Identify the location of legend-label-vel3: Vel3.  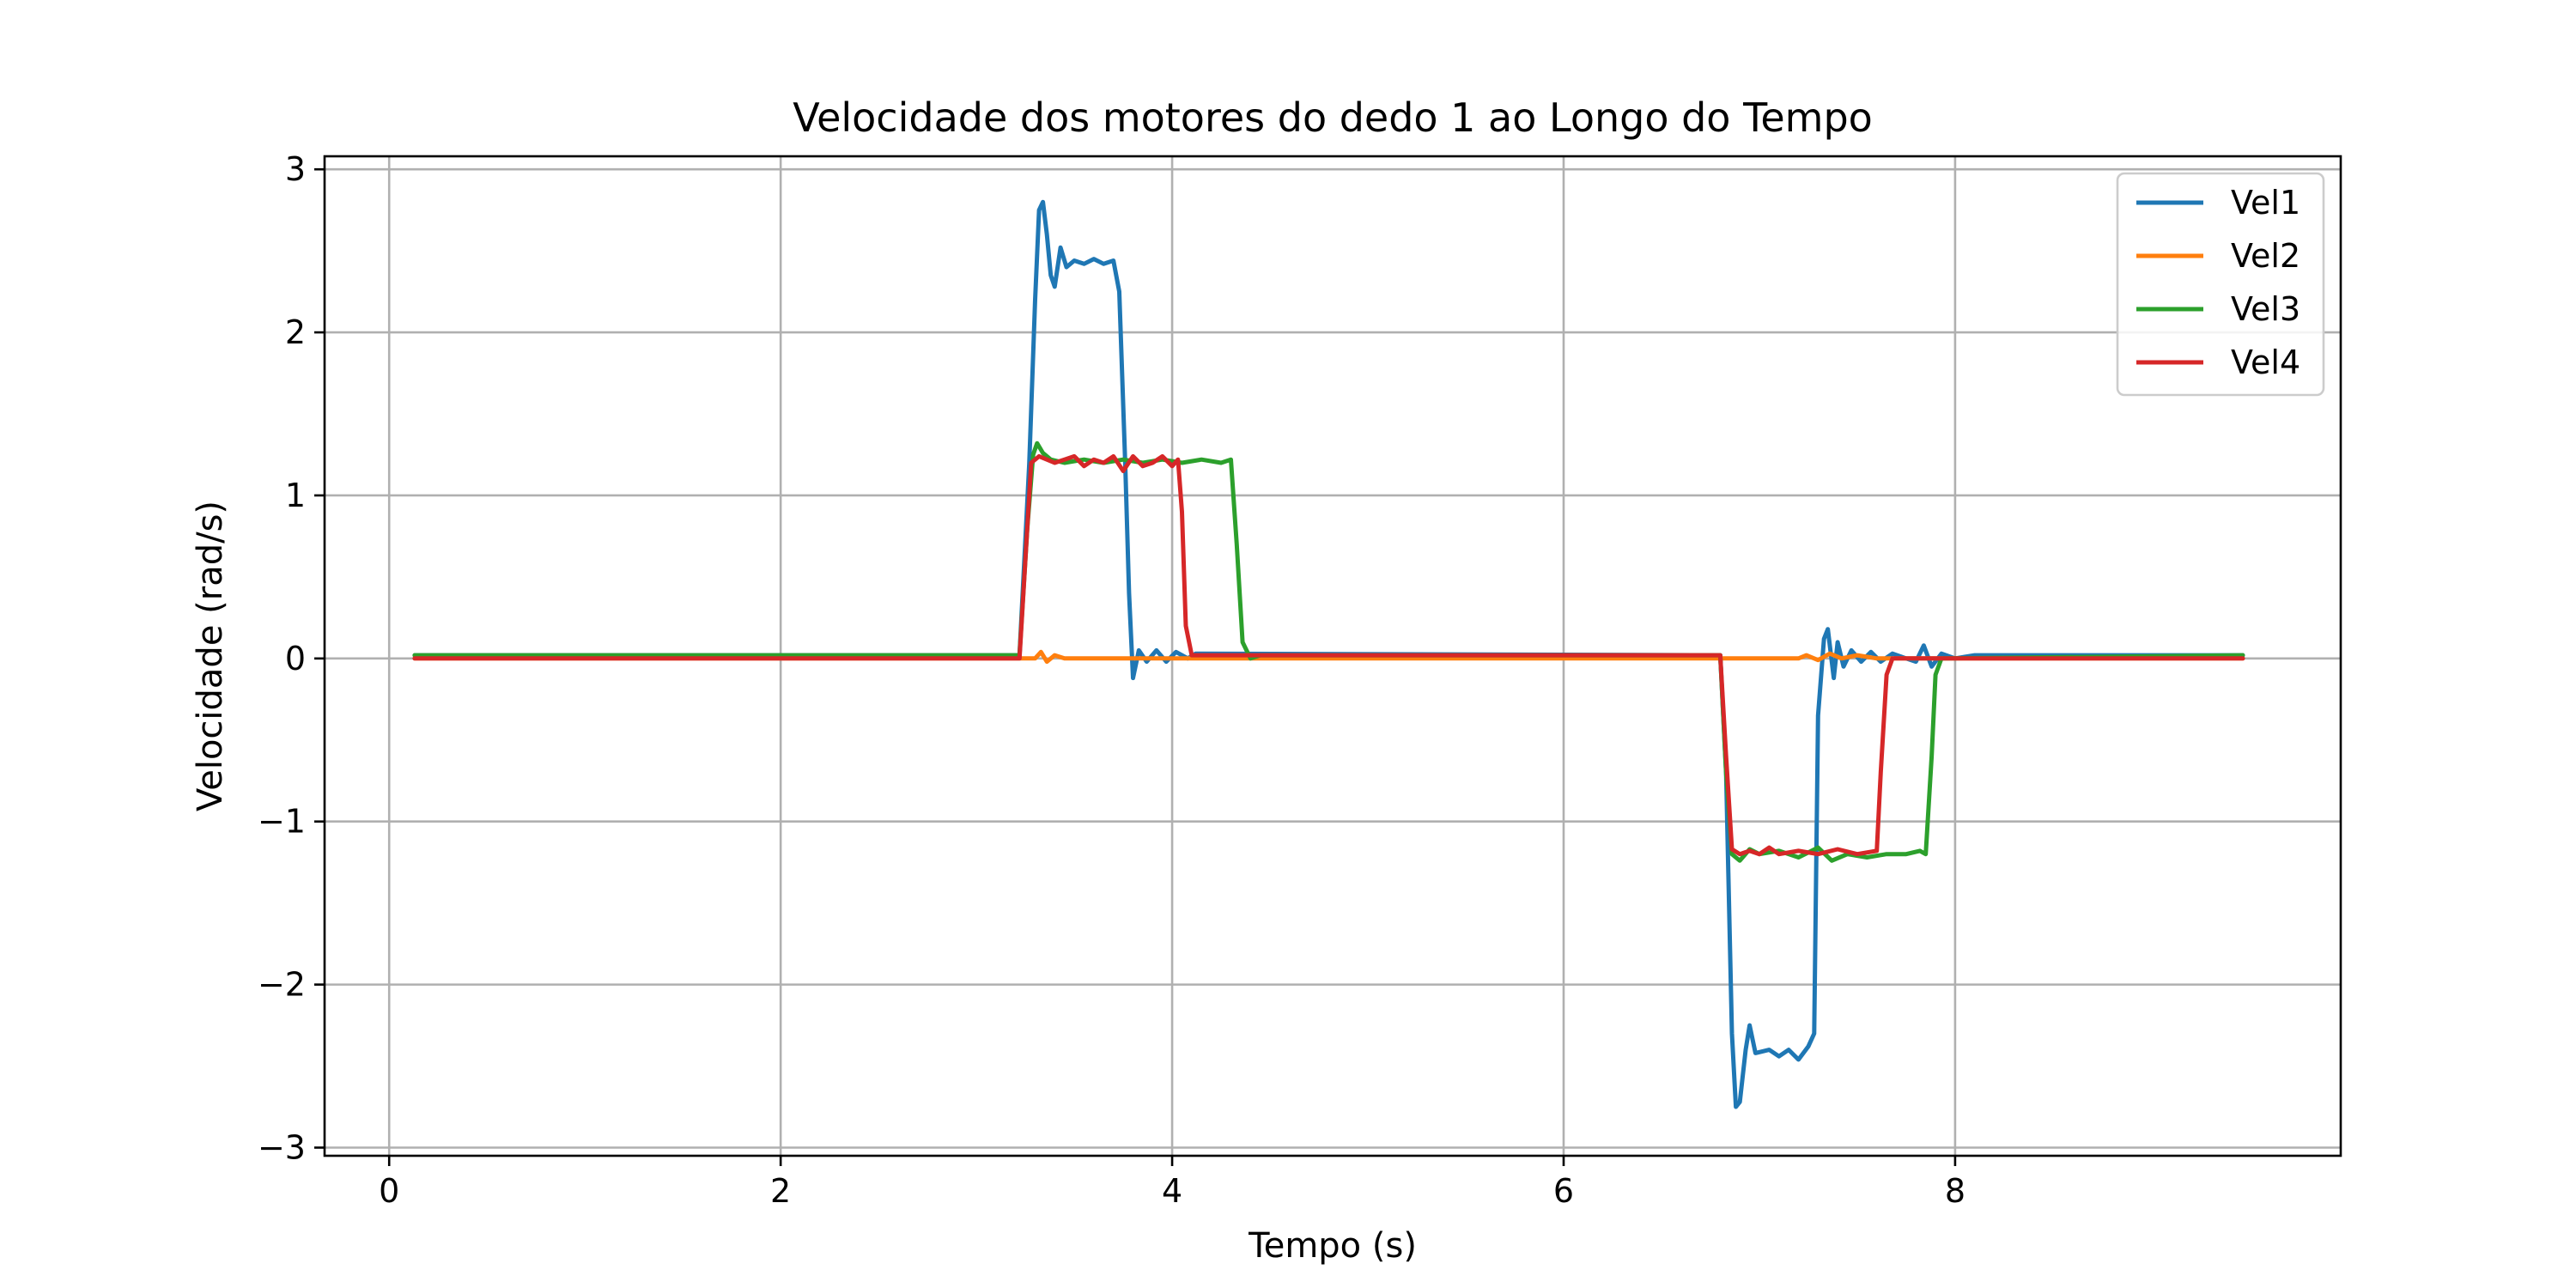
(2265, 309).